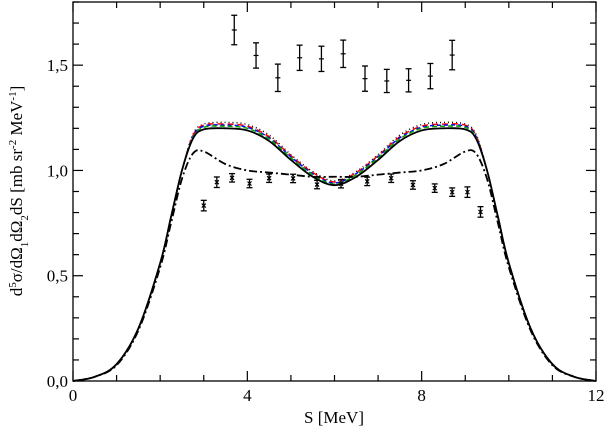 Image resolution: width=605 pixels, height=429 pixels. I want to click on y-axis-label: d5σ/dΩ1dΩ2dS [mb sr-2 MeV-1], so click(19, 191).